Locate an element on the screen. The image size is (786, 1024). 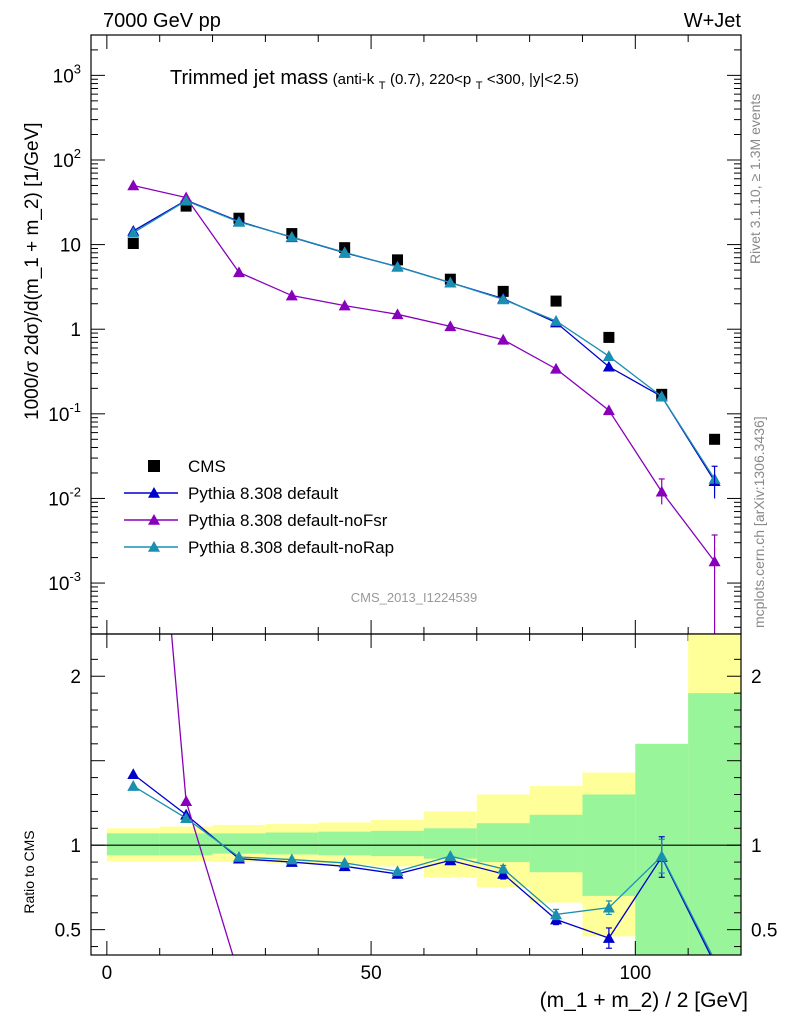
y-axis-title: 1000/σ 2dσ)/d(m_1 + m_2) [1/GeV] is located at coordinates (32, 271).